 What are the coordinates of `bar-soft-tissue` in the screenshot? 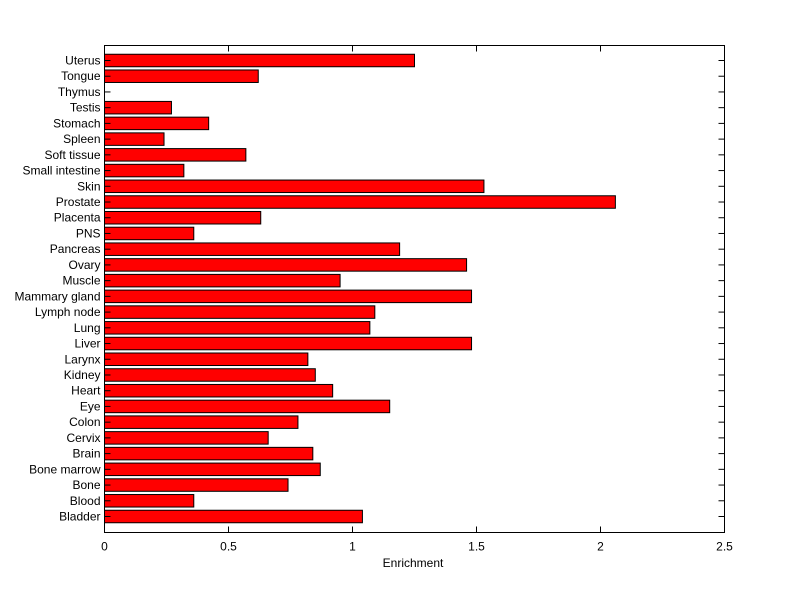 It's located at (175, 155).